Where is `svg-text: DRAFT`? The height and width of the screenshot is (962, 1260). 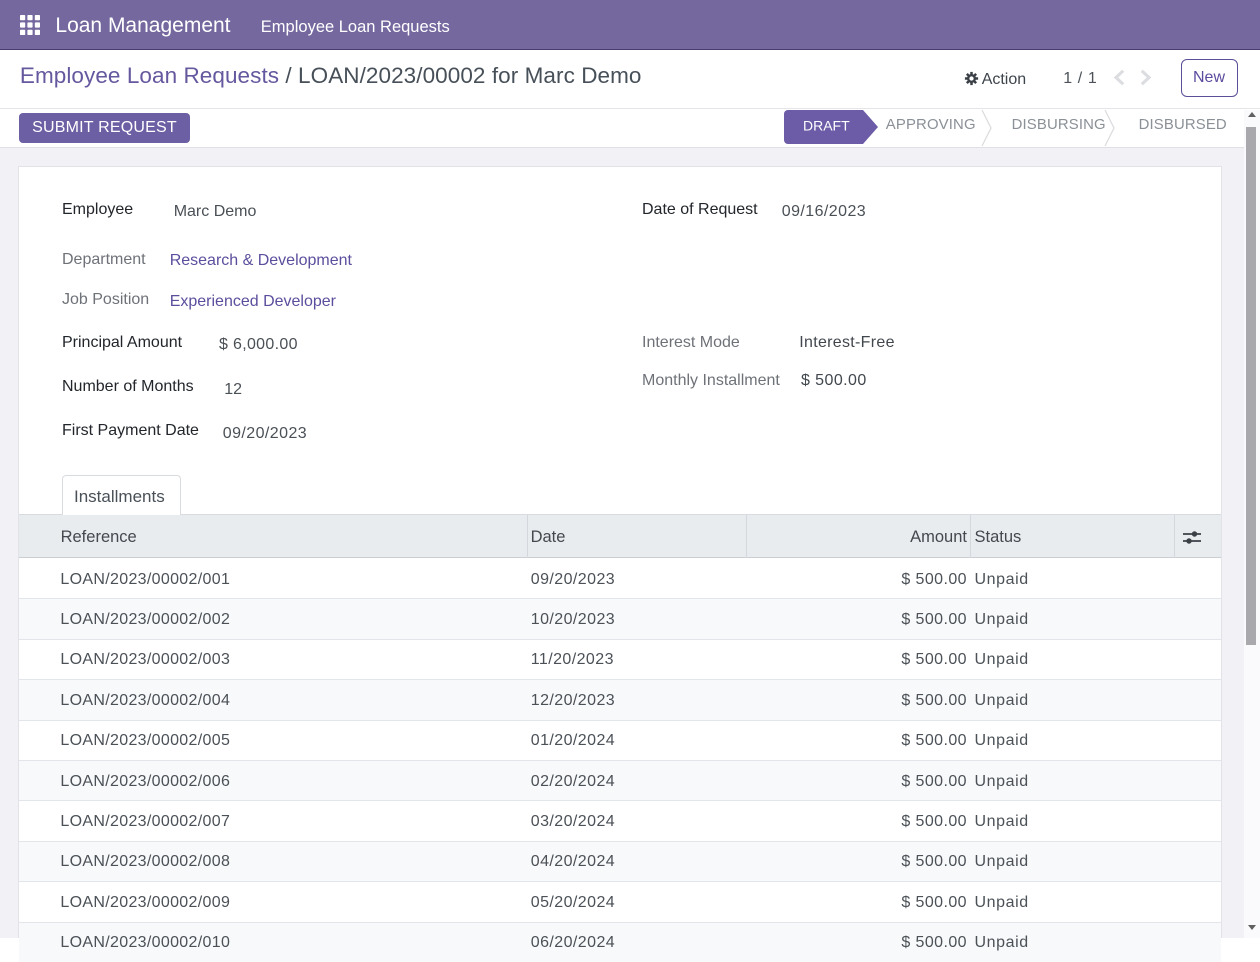
svg-text: DRAFT is located at coordinates (826, 126).